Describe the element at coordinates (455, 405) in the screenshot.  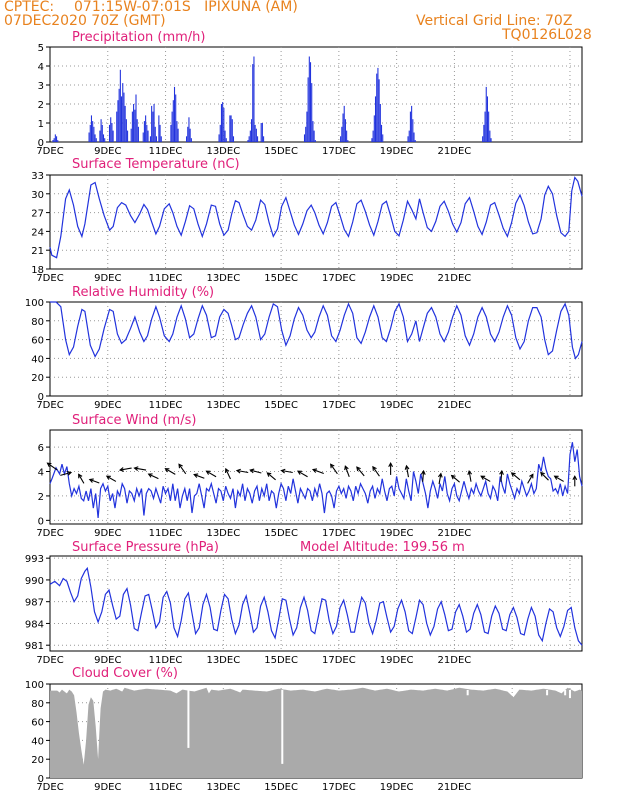
I see `rh-xtick: 21DEC` at that location.